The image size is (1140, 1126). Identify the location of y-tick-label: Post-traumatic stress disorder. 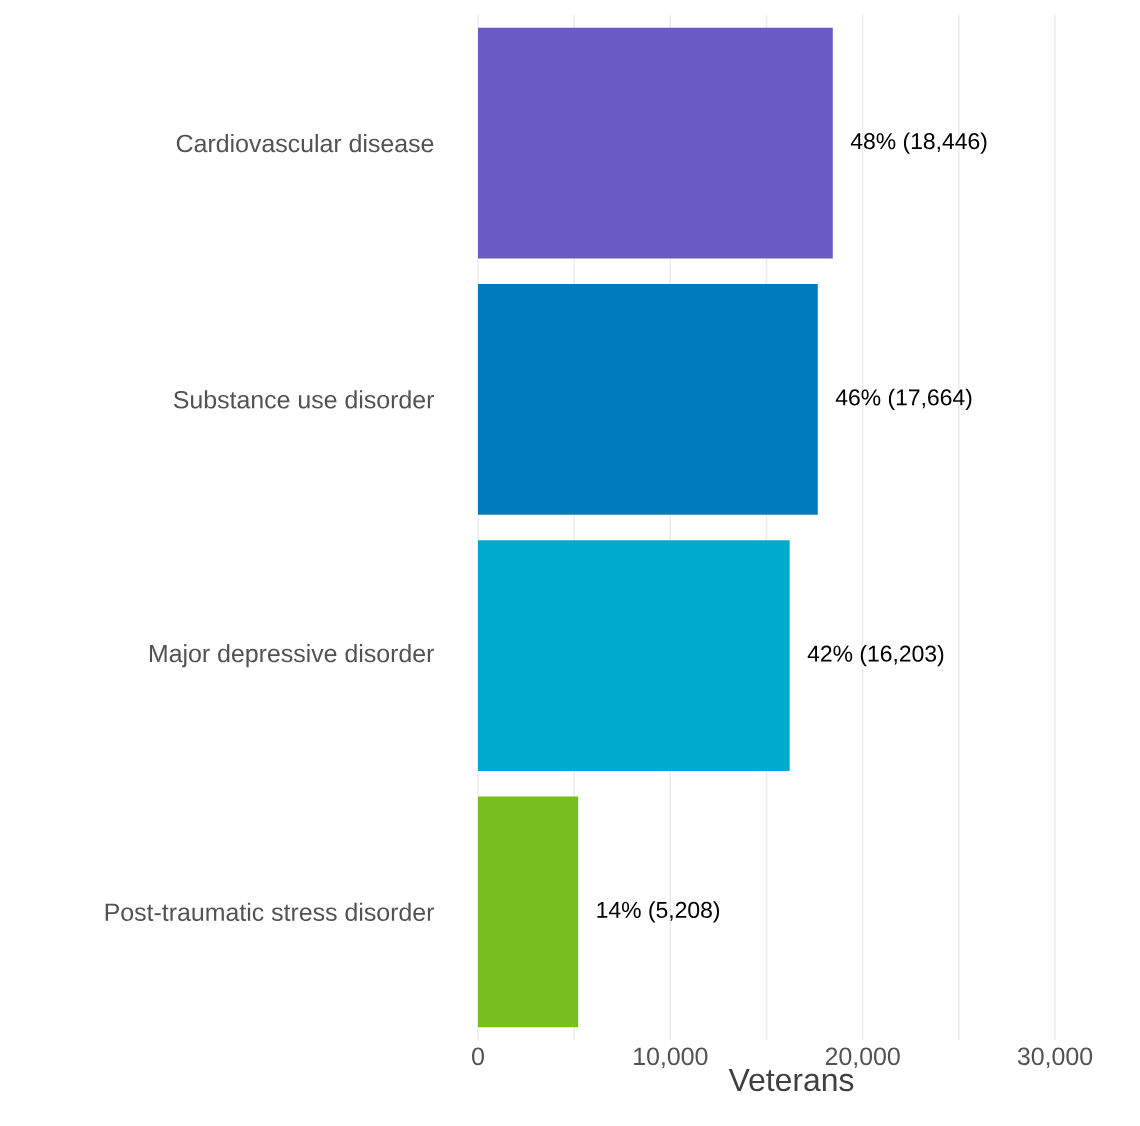
(270, 912).